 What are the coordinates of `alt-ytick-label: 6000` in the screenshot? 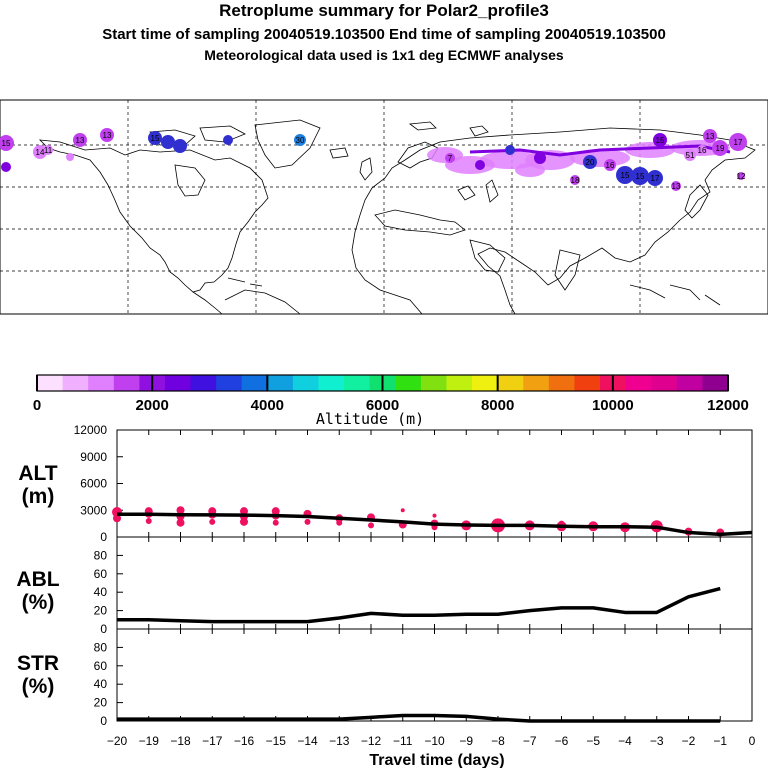 It's located at (93, 484).